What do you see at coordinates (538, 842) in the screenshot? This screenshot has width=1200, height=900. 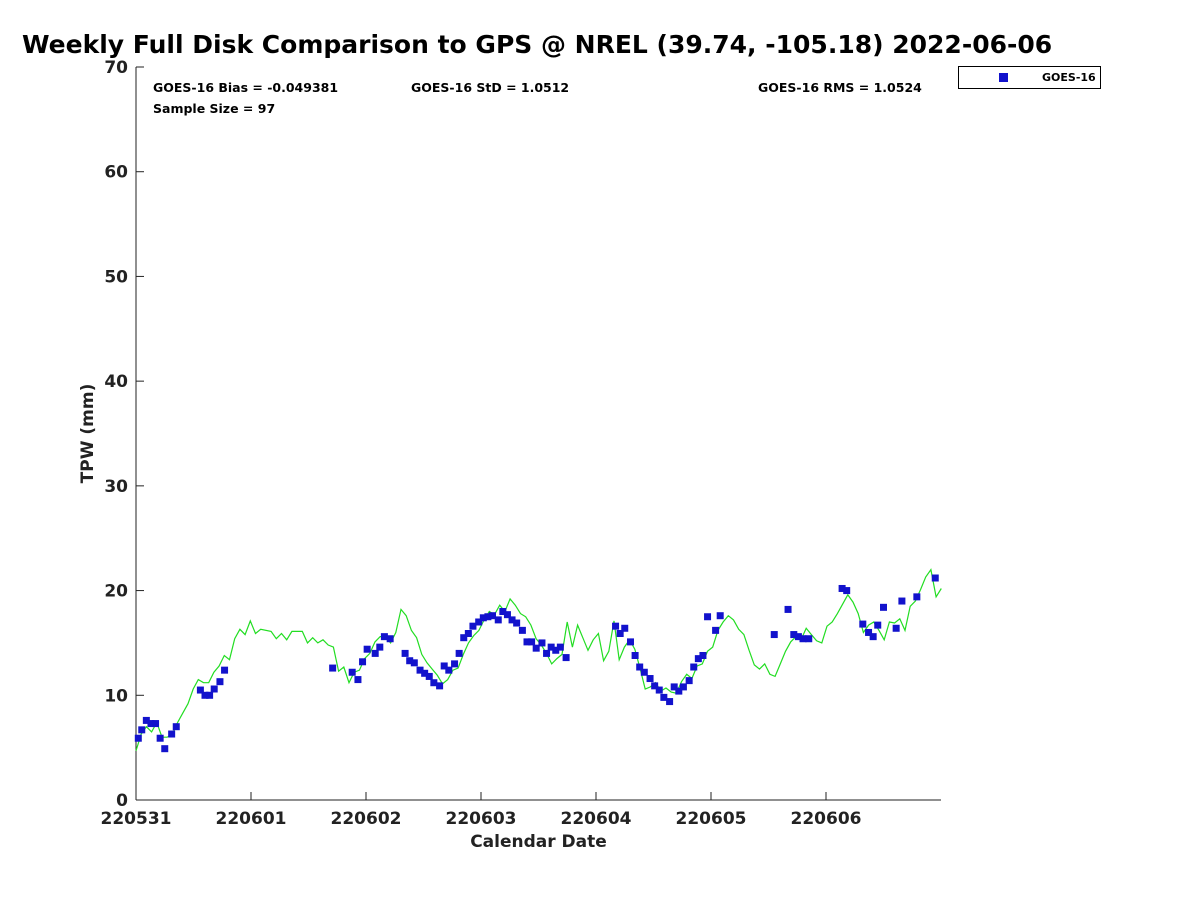 I see `x-axis-title: Calendar Date` at bounding box center [538, 842].